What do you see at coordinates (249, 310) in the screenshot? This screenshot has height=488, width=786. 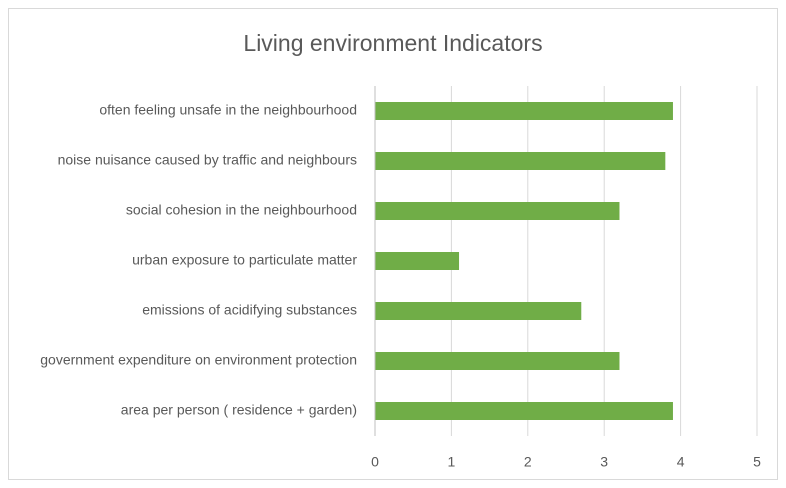 I see `y-tick-label: emissions of acidifying substances` at bounding box center [249, 310].